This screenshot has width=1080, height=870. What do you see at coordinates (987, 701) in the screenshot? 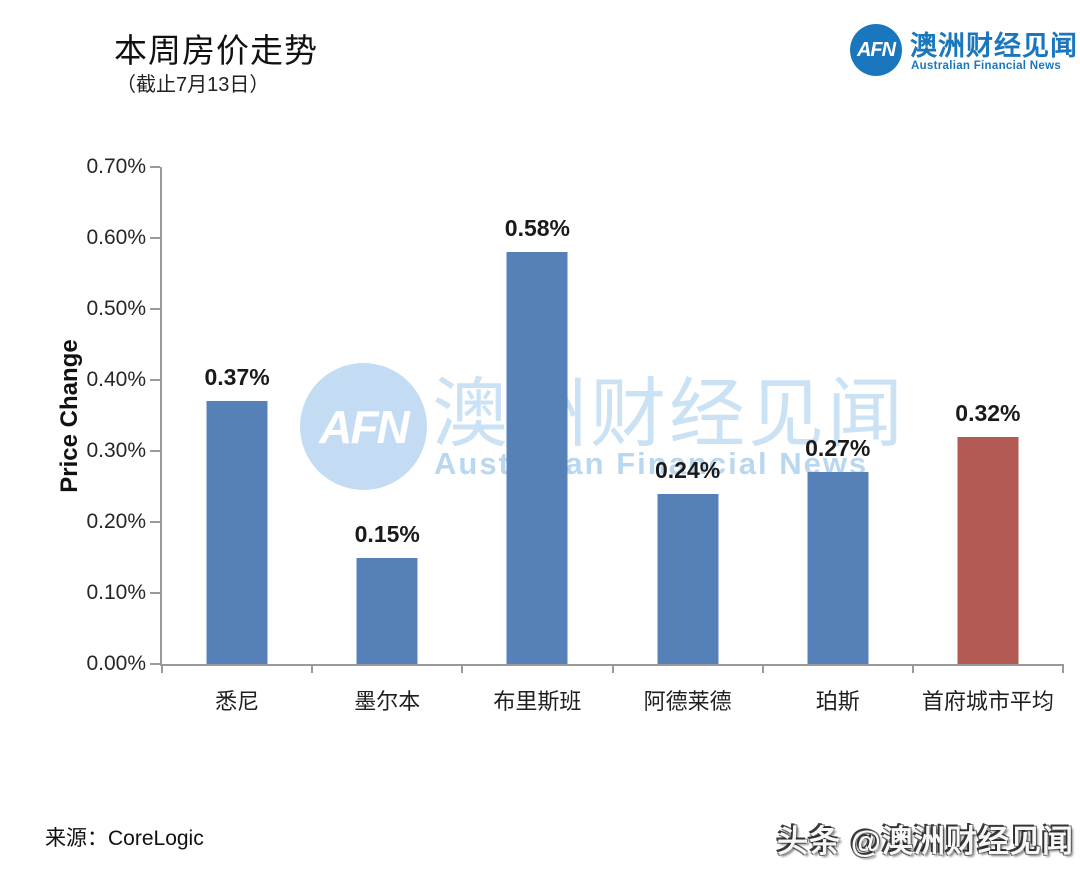
I see `x-category-label: 首府城市平均` at bounding box center [987, 701].